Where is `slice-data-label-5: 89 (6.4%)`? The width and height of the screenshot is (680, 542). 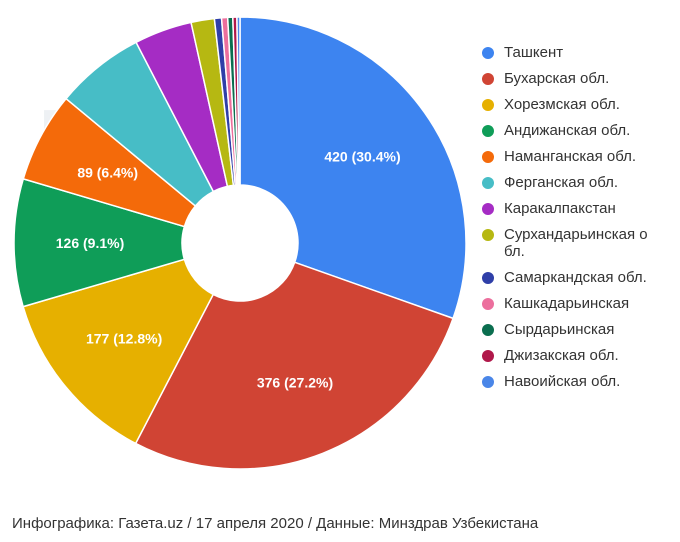 slice-data-label-5: 89 (6.4%) is located at coordinates (107, 172).